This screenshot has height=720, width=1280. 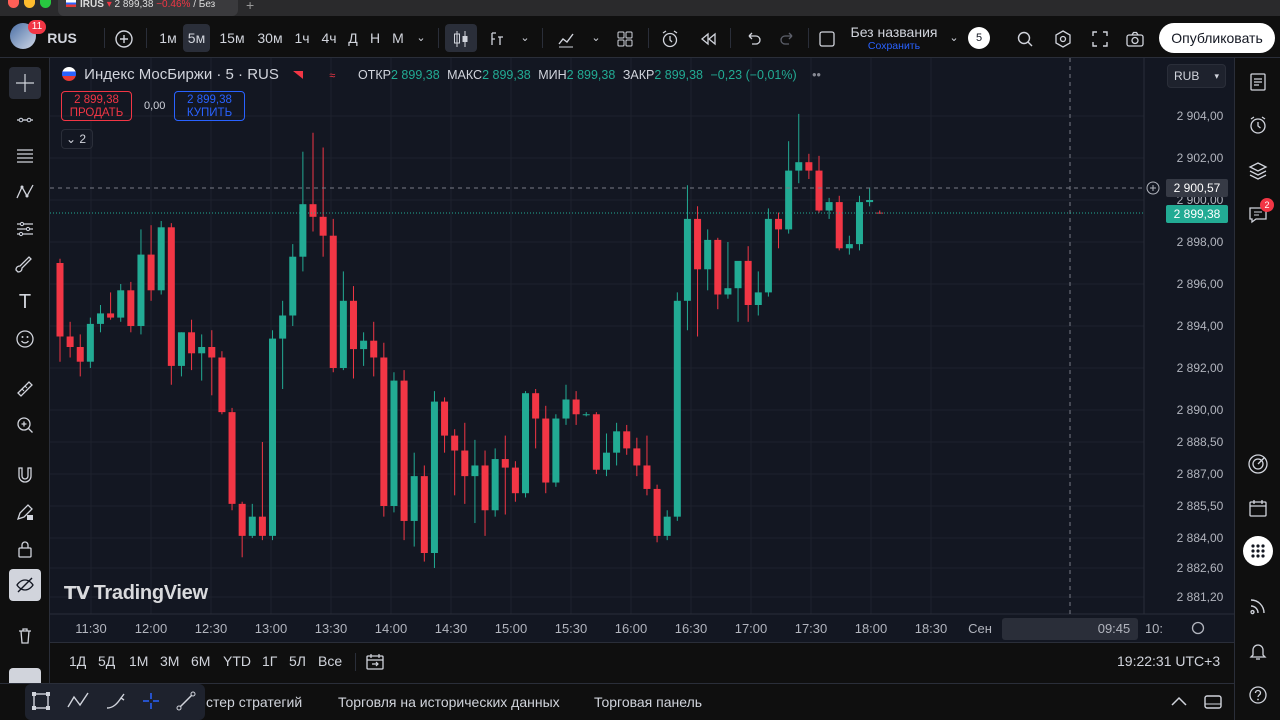 What do you see at coordinates (302, 38) in the screenshot?
I see `interval-1h: 1ч` at bounding box center [302, 38].